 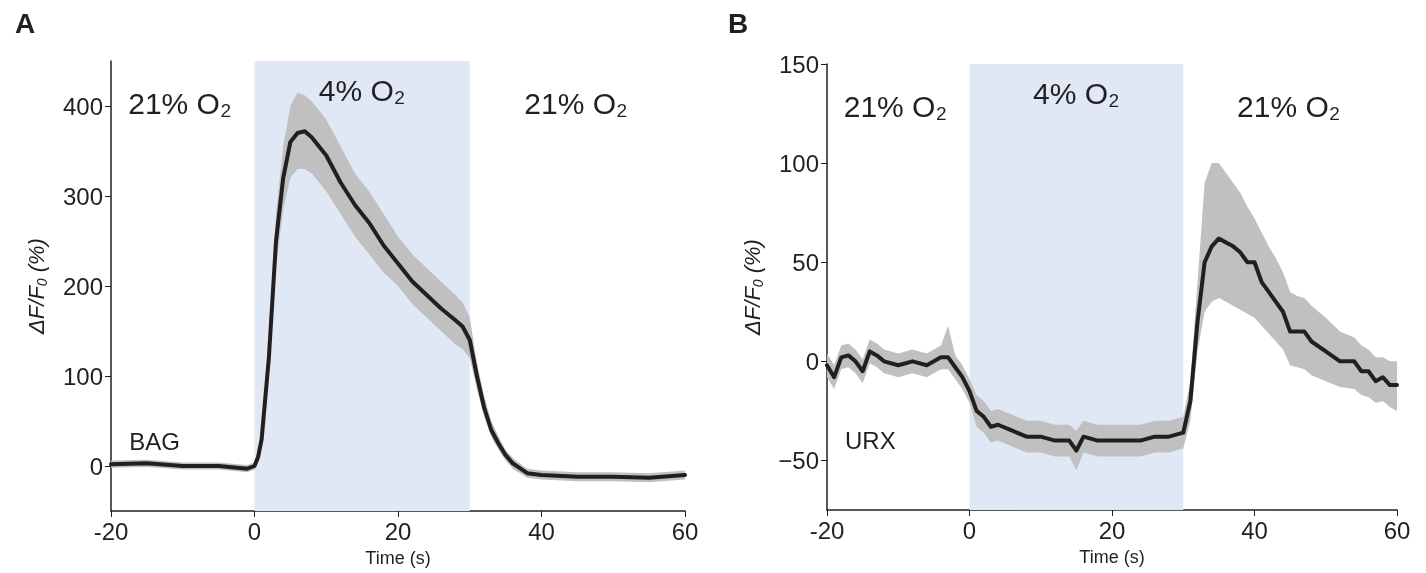 What do you see at coordinates (798, 460) in the screenshot?
I see `y-tick-label: −50` at bounding box center [798, 460].